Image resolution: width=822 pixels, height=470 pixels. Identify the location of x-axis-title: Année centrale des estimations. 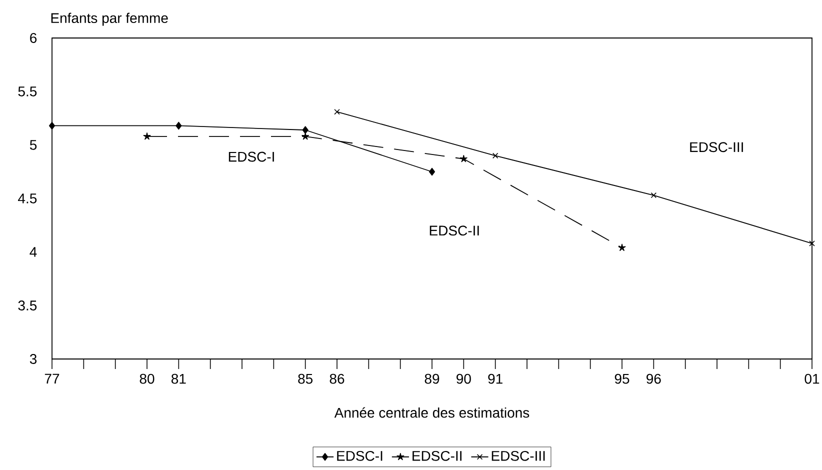
(432, 412).